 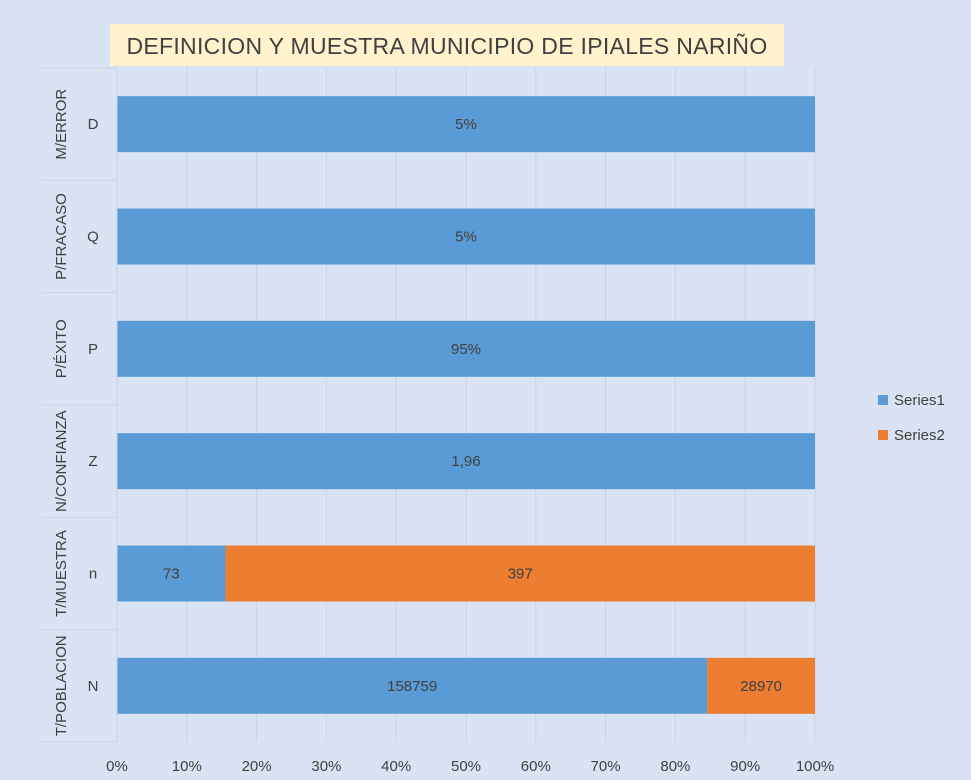 I want to click on category-label: N, so click(x=93, y=686).